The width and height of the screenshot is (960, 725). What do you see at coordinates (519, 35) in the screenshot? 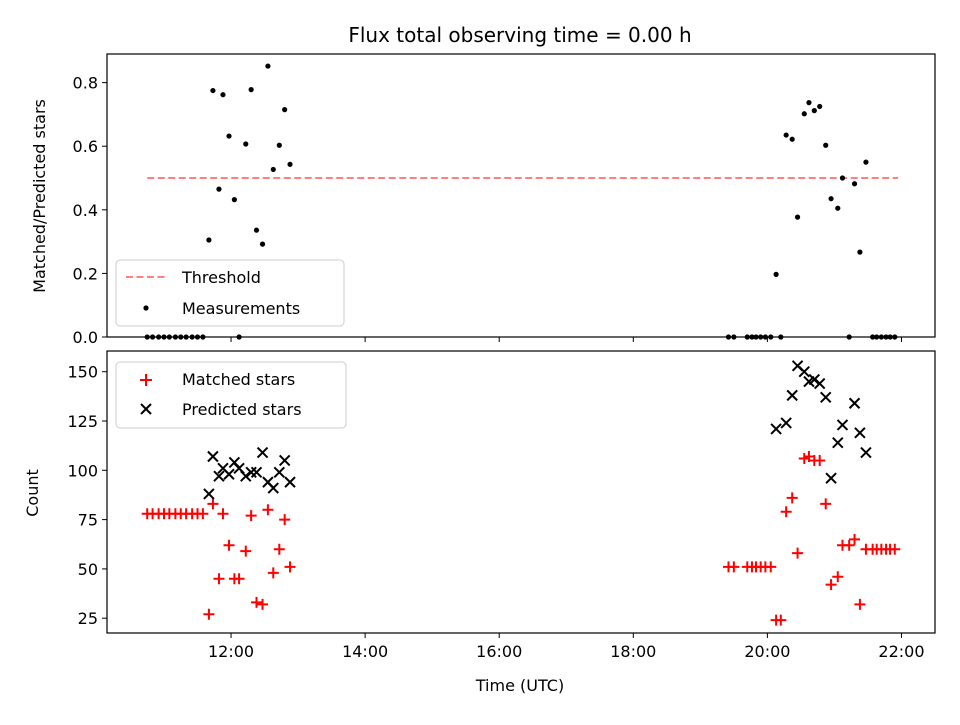
I see `chart-title: Flux total observing time = 0.00 h` at bounding box center [519, 35].